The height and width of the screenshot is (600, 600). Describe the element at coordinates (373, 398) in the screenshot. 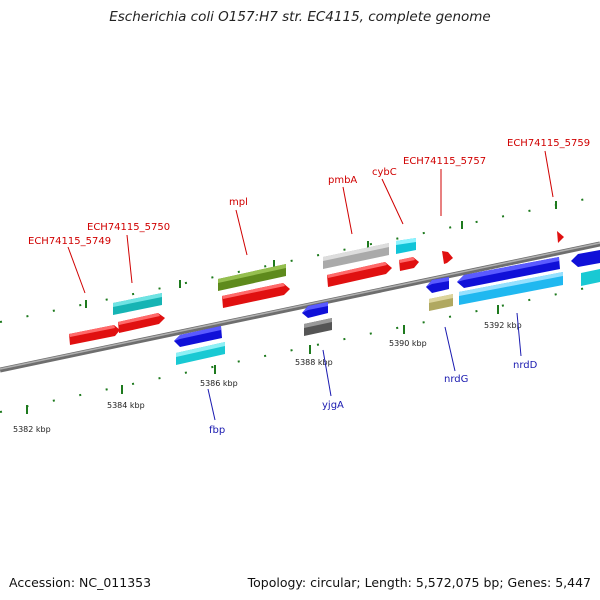

I see `bottom-labels: fbp yjgA nrdG nrdD` at that location.